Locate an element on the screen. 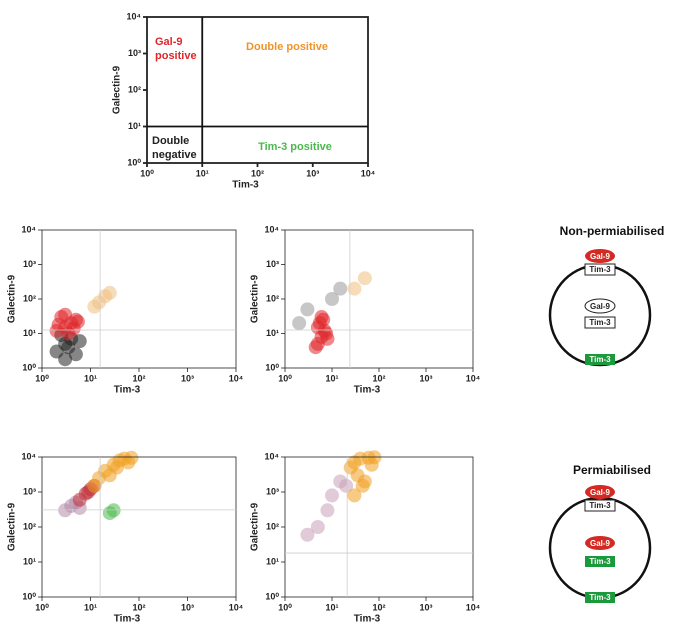 This screenshot has width=675, height=630. plot-frame is located at coordinates (139, 527).